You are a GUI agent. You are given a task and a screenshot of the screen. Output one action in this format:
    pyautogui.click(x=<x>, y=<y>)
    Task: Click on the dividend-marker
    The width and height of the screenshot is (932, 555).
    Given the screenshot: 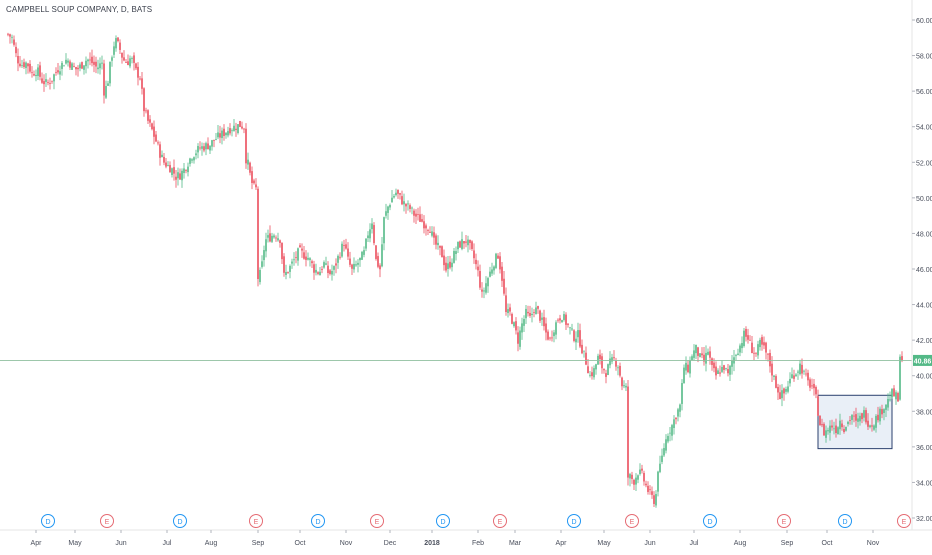 What is the action you would take?
    pyautogui.click(x=180, y=521)
    